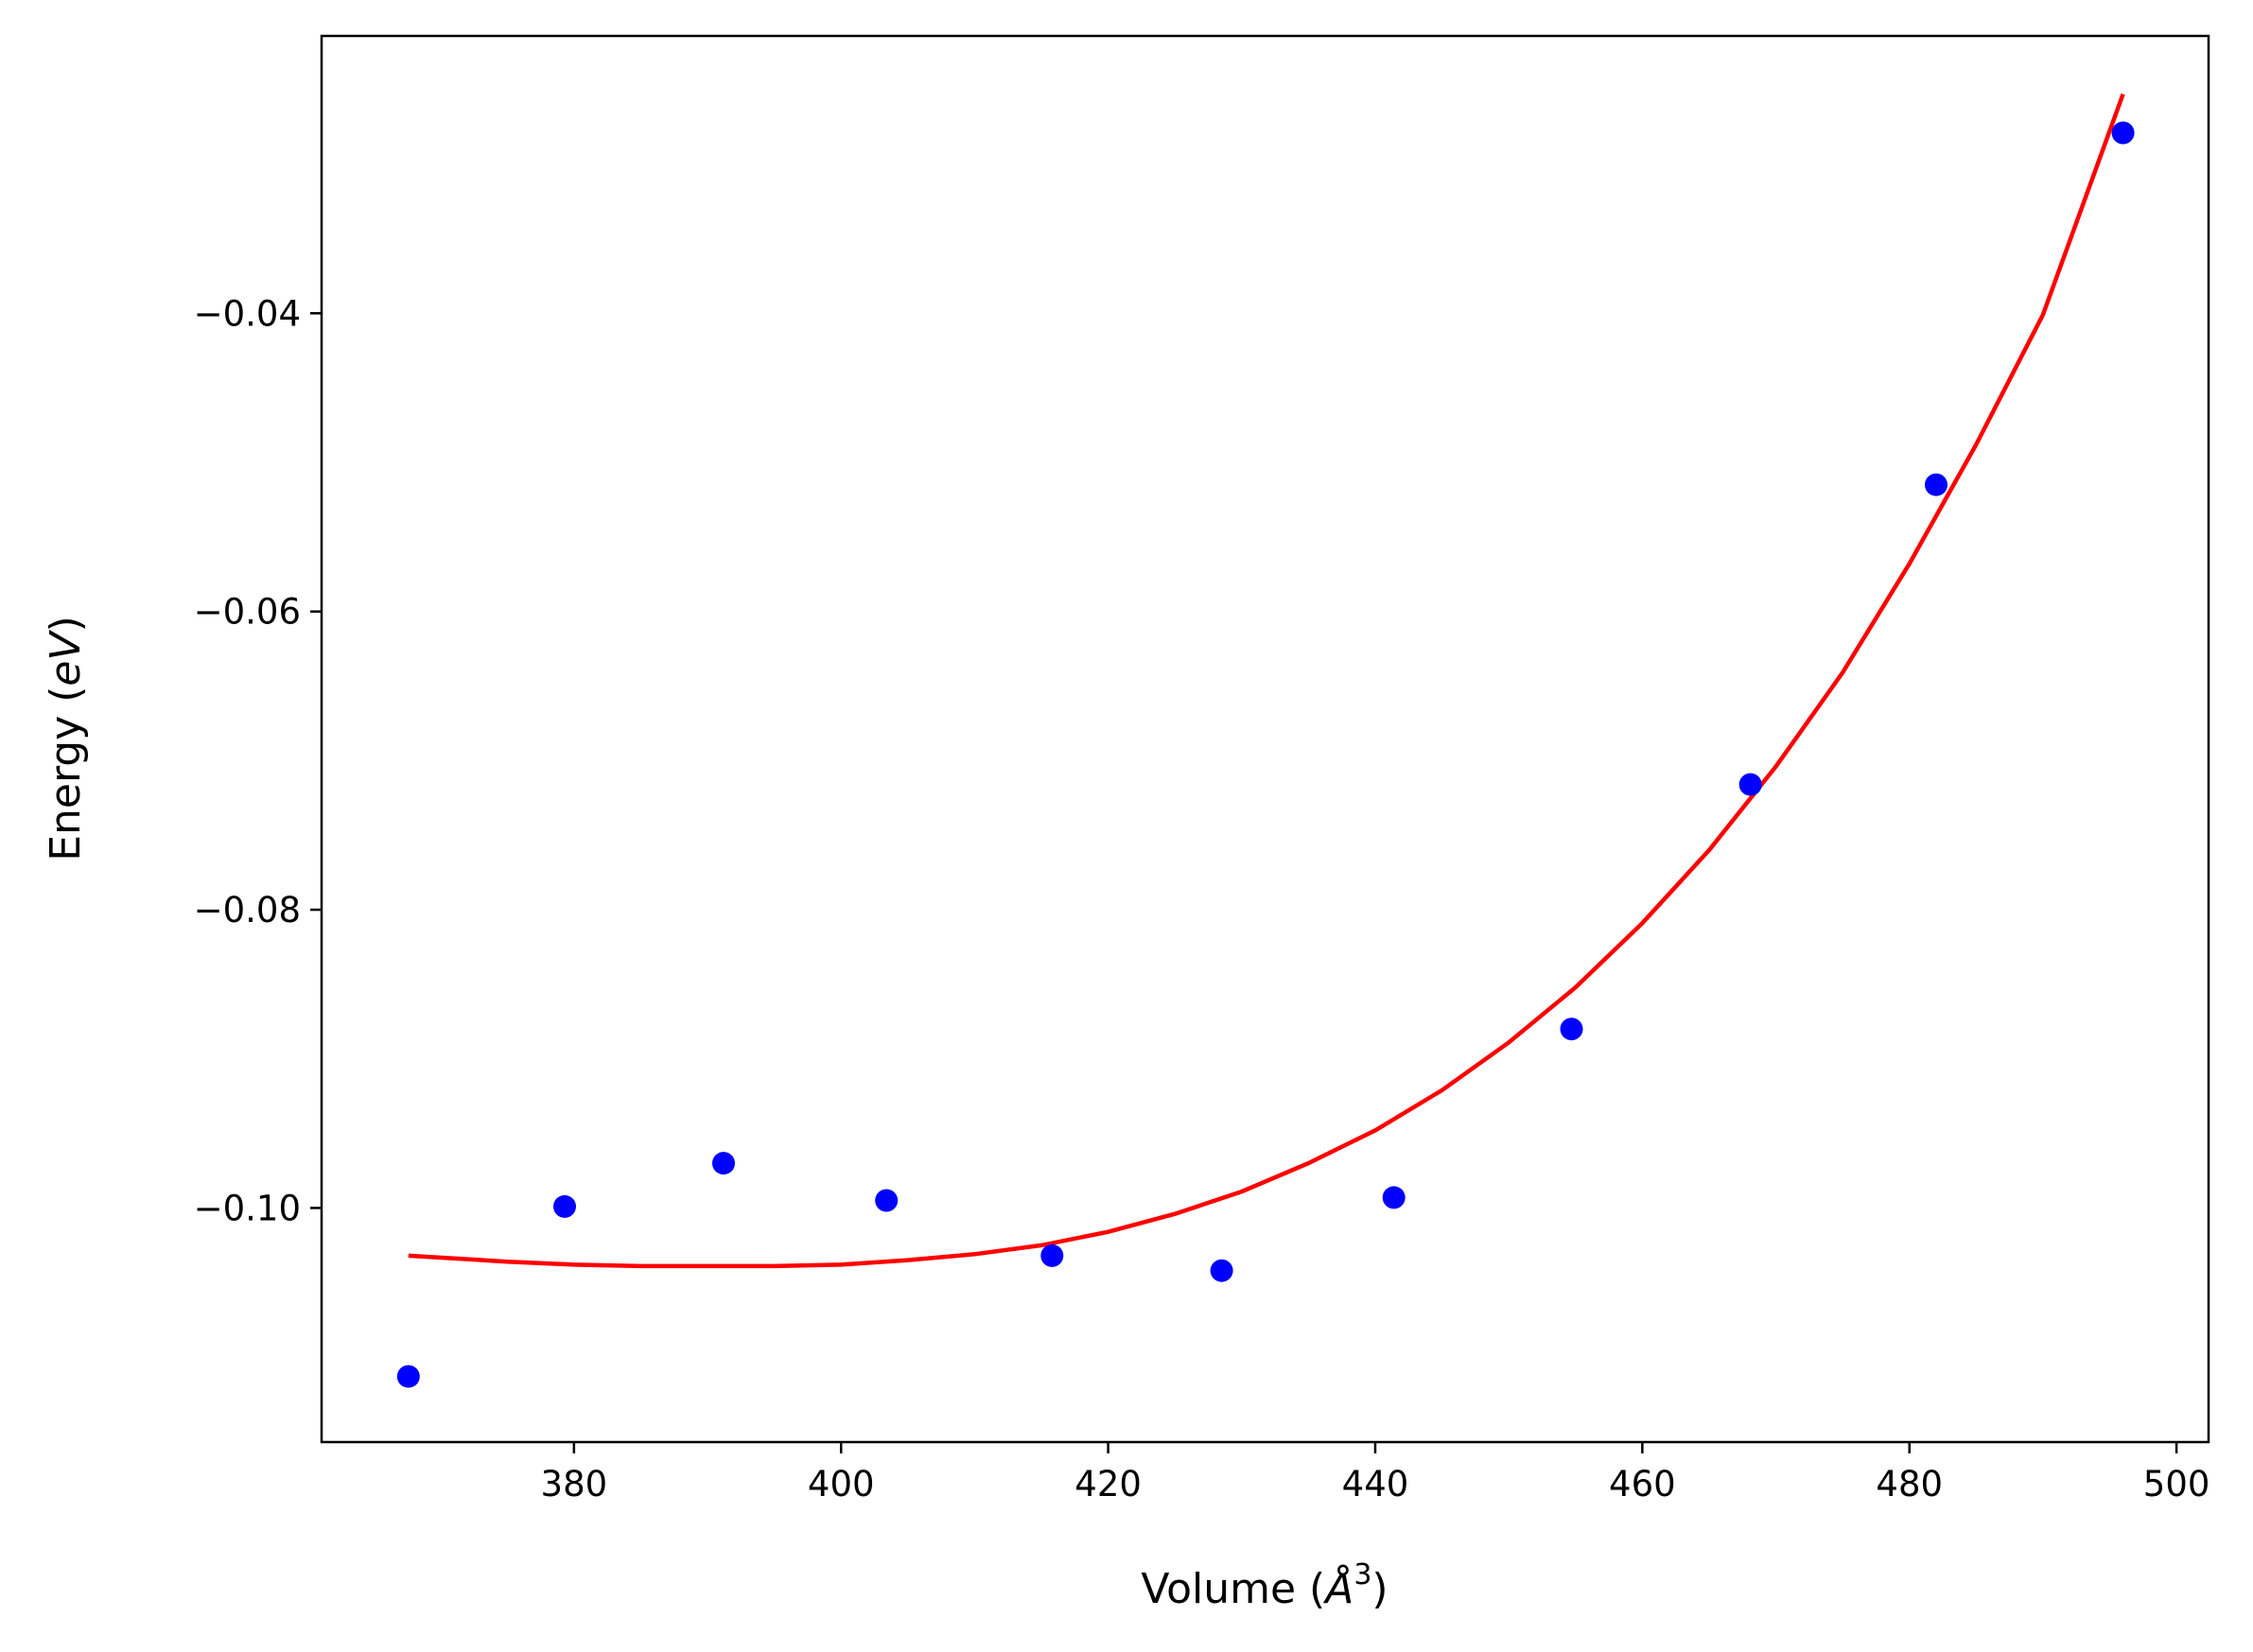 Image resolution: width=2253 pixels, height=1652 pixels. Describe the element at coordinates (1362, 1575) in the screenshot. I see `x-axis-label-exponent: 3` at that location.